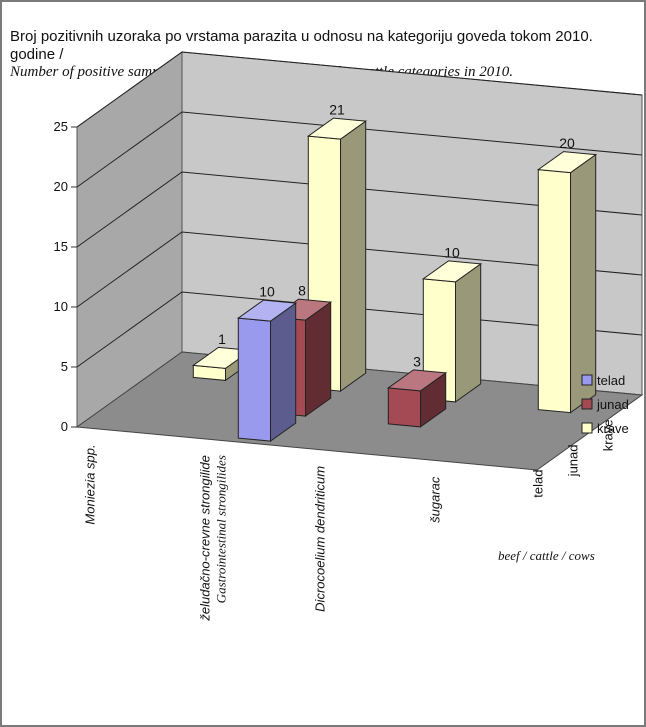 Image resolution: width=646 pixels, height=727 pixels. Describe the element at coordinates (546, 555) in the screenshot. I see `depth-axis-note: beef / cattle / cows` at that location.